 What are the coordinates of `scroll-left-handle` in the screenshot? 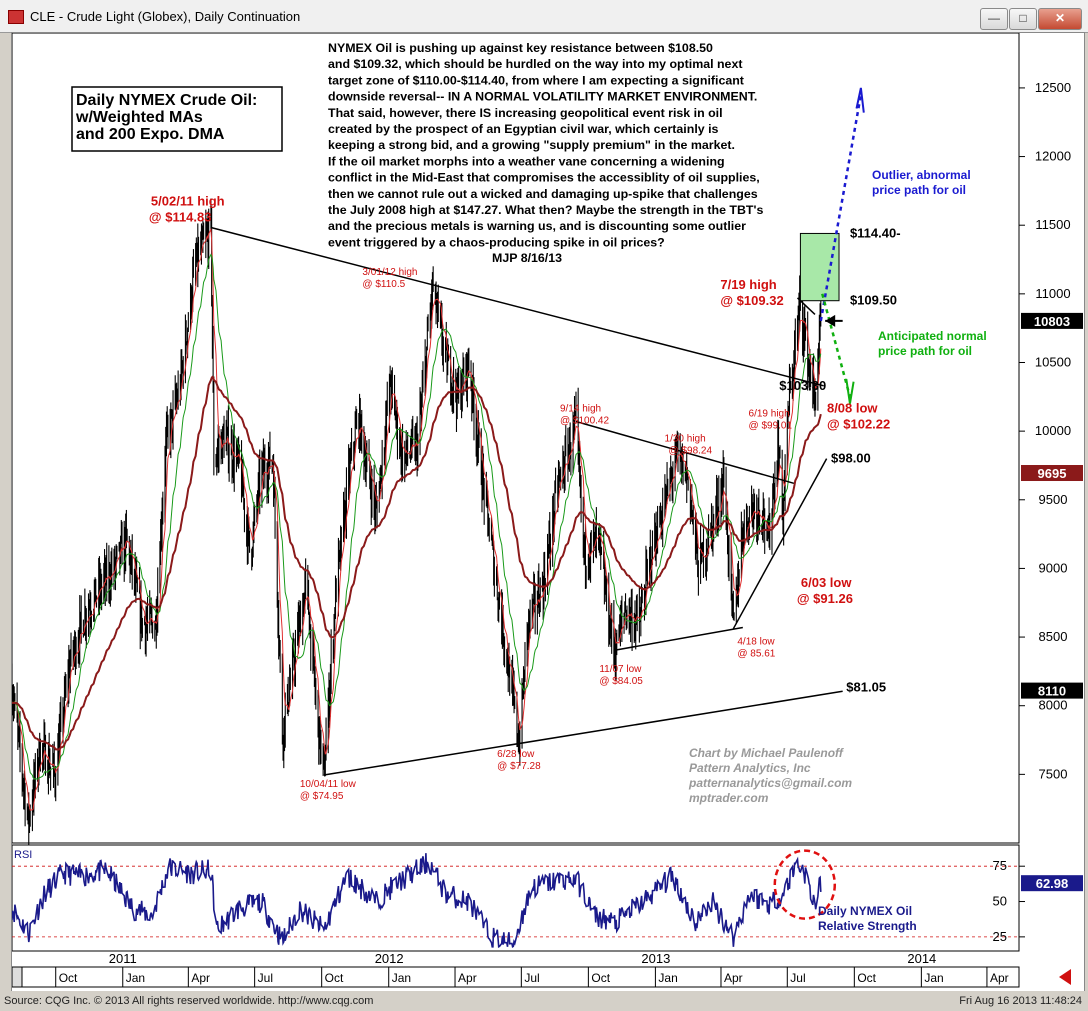 It's located at (17, 977).